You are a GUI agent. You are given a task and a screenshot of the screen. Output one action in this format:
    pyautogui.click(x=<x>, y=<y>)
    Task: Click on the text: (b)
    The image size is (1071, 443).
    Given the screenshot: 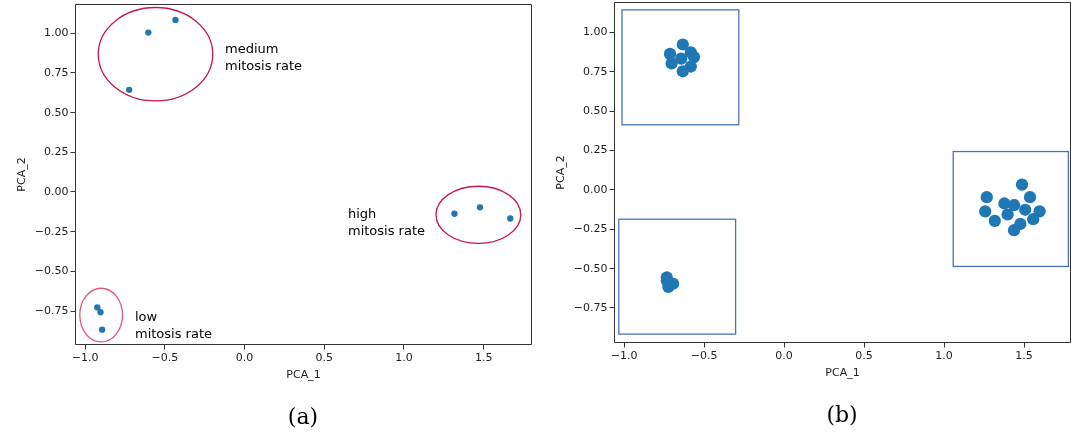 What is the action you would take?
    pyautogui.click(x=842, y=414)
    